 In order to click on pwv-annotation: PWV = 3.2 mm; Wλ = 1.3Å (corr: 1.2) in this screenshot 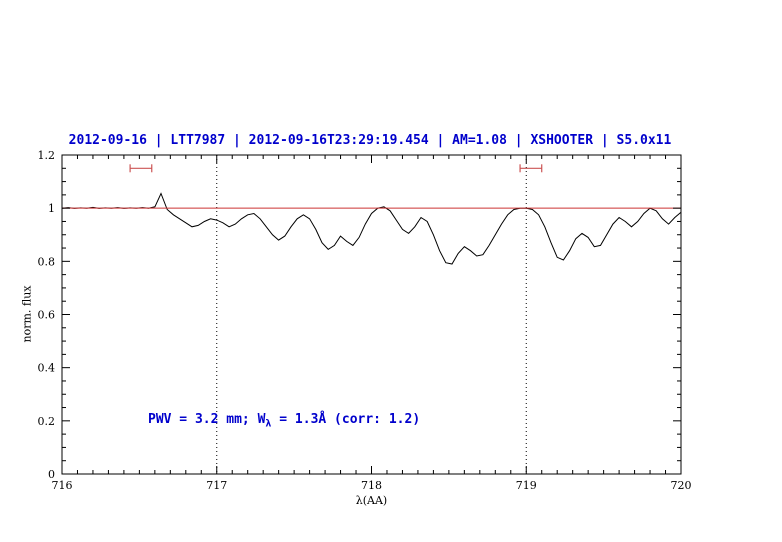, I will do `click(284, 421)`.